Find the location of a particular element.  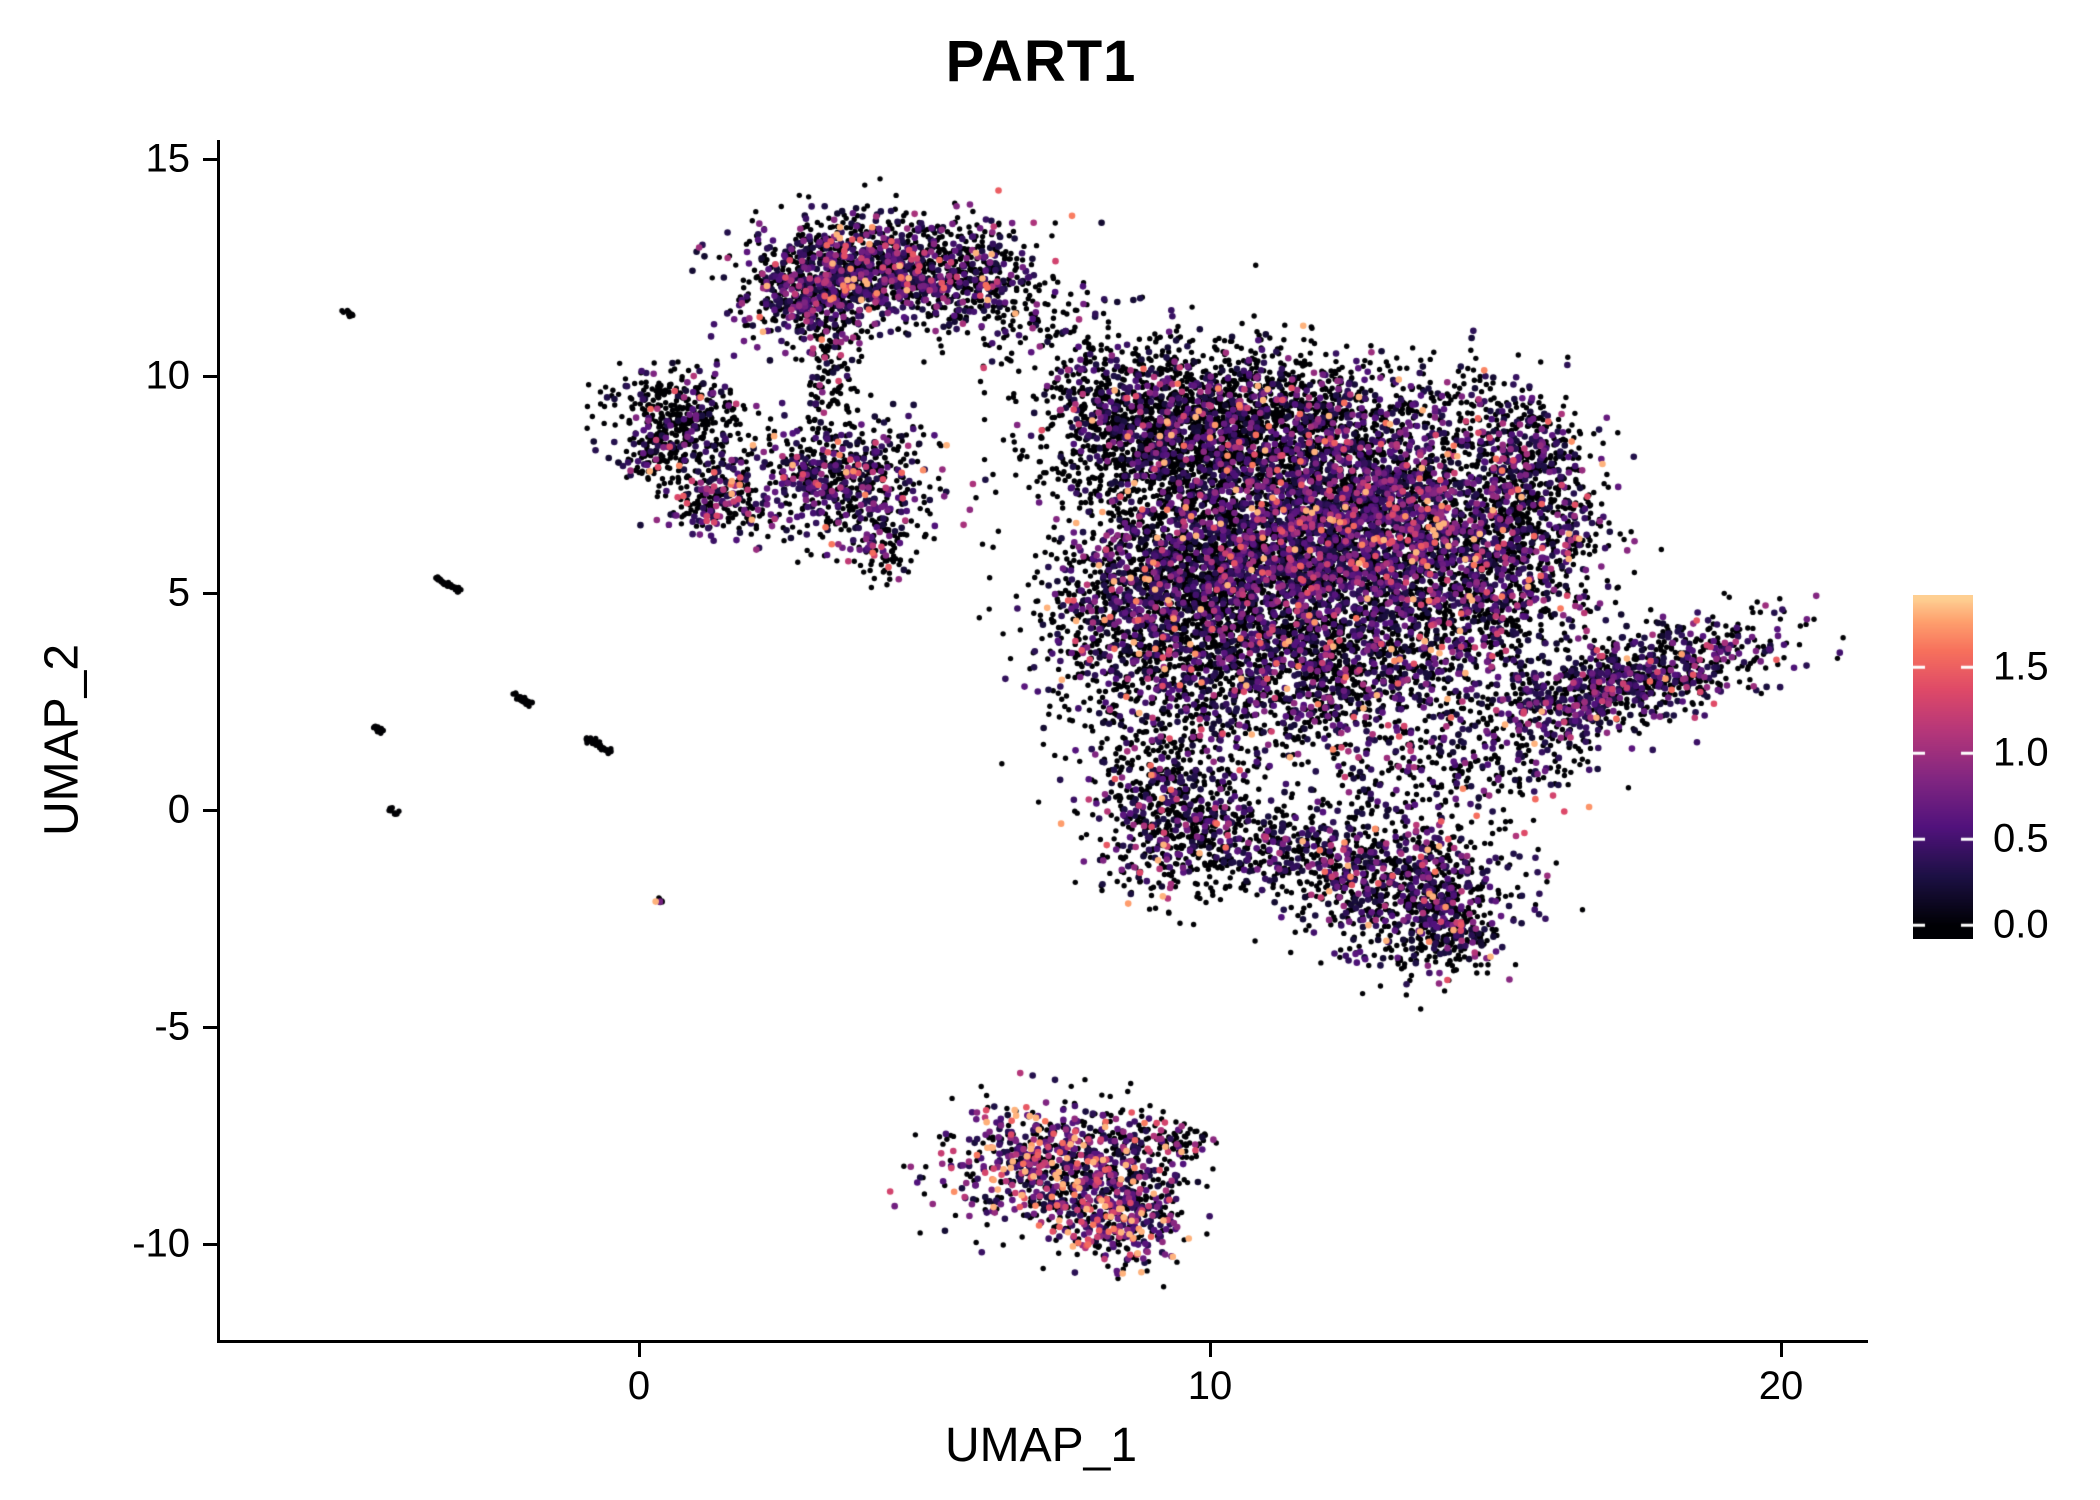

x-tick-label: 20 is located at coordinates (1781, 1386).